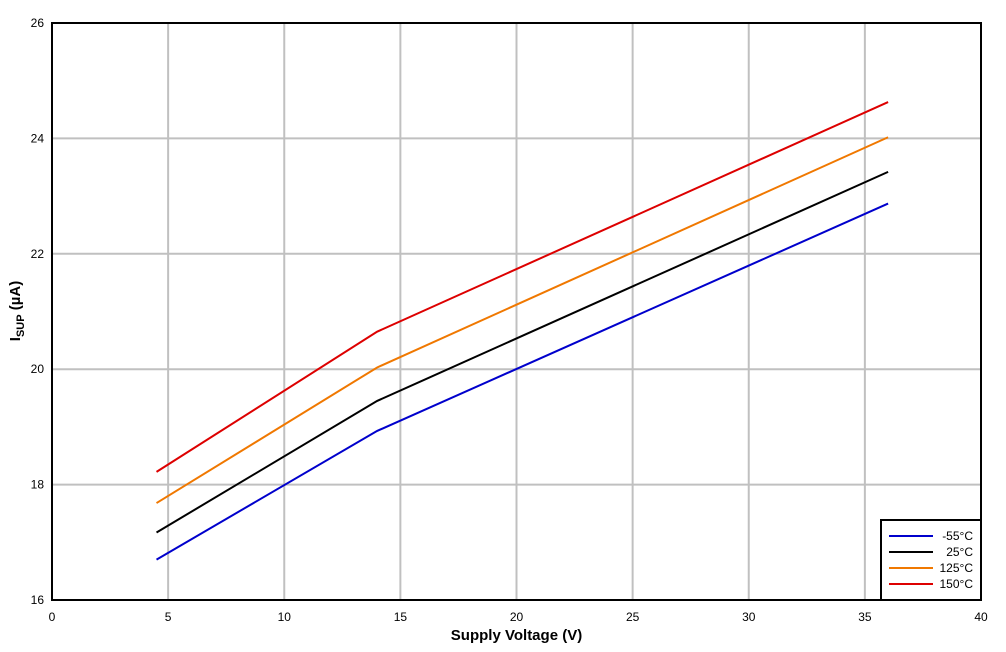 This screenshot has width=1006, height=652. I want to click on y-axis-title: ISUP (µA), so click(17, 311).